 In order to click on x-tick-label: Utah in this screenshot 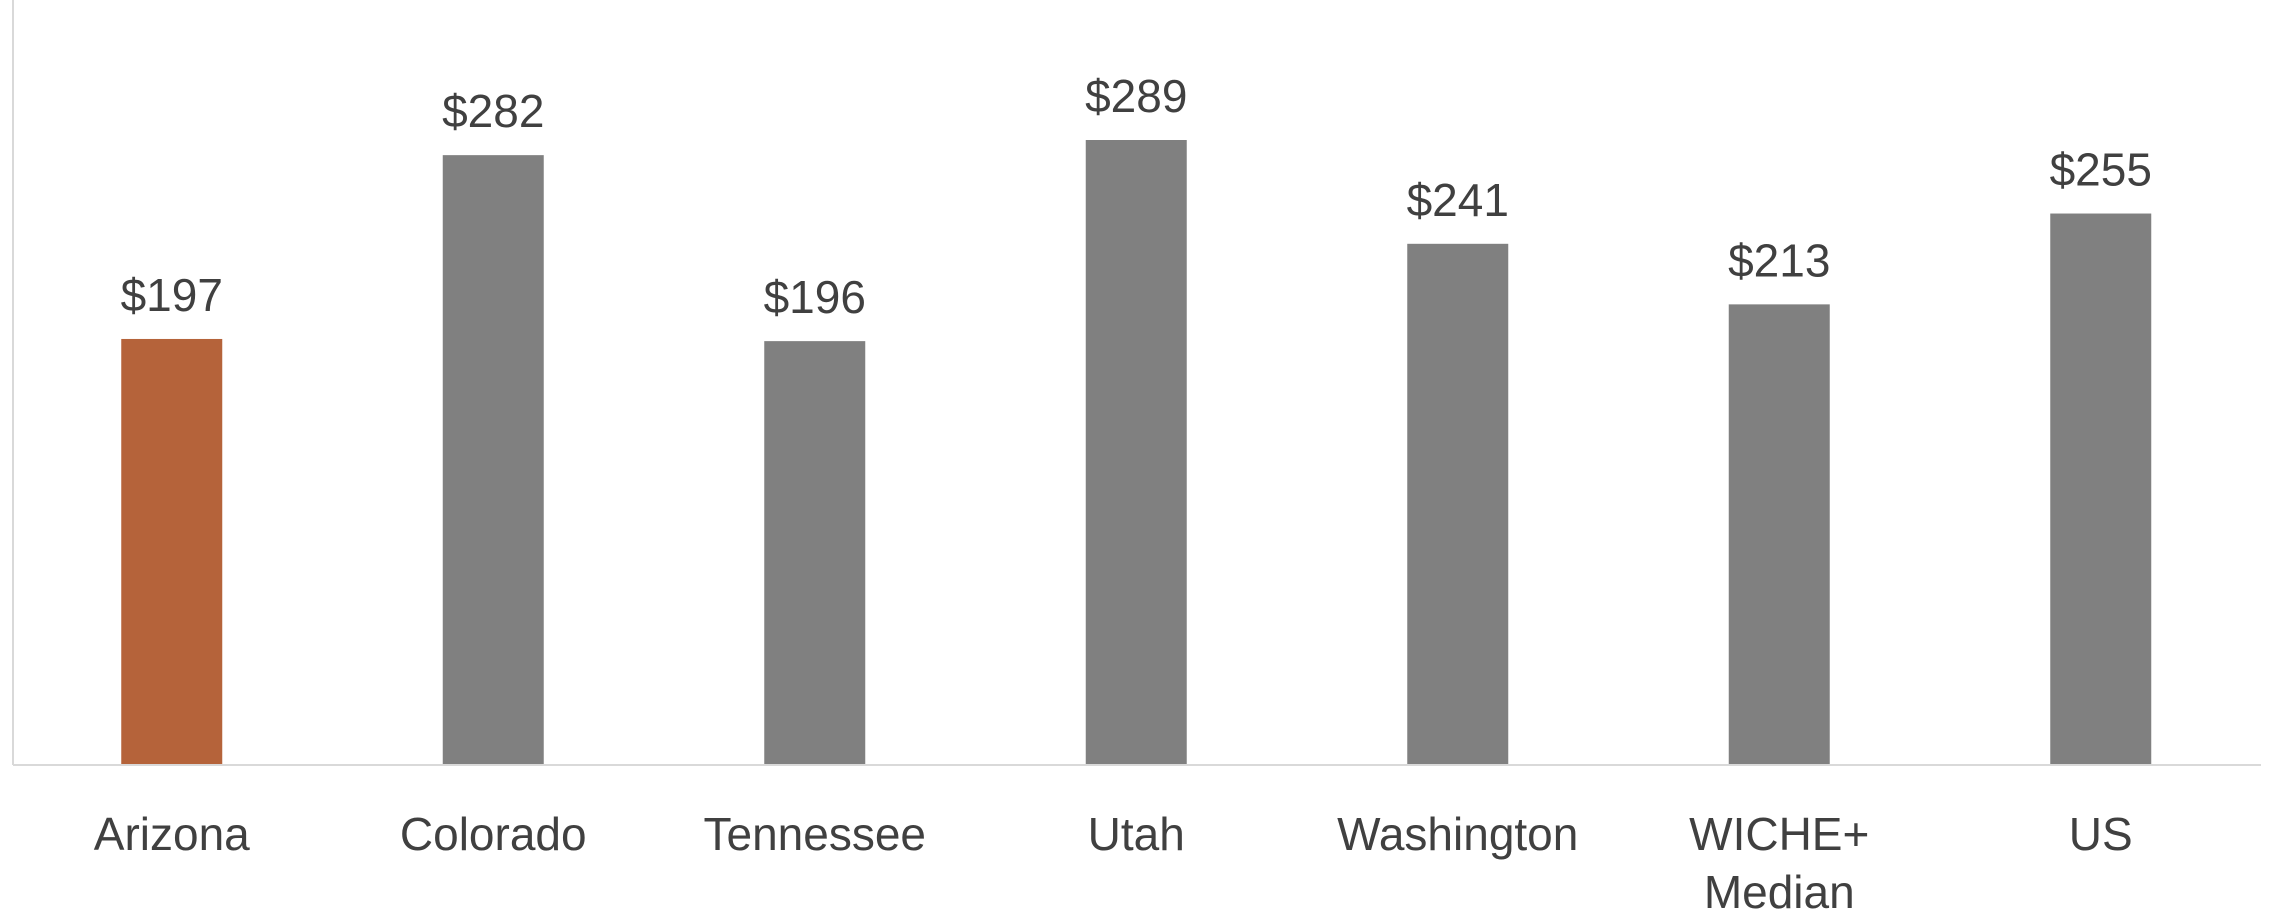, I will do `click(1136, 834)`.